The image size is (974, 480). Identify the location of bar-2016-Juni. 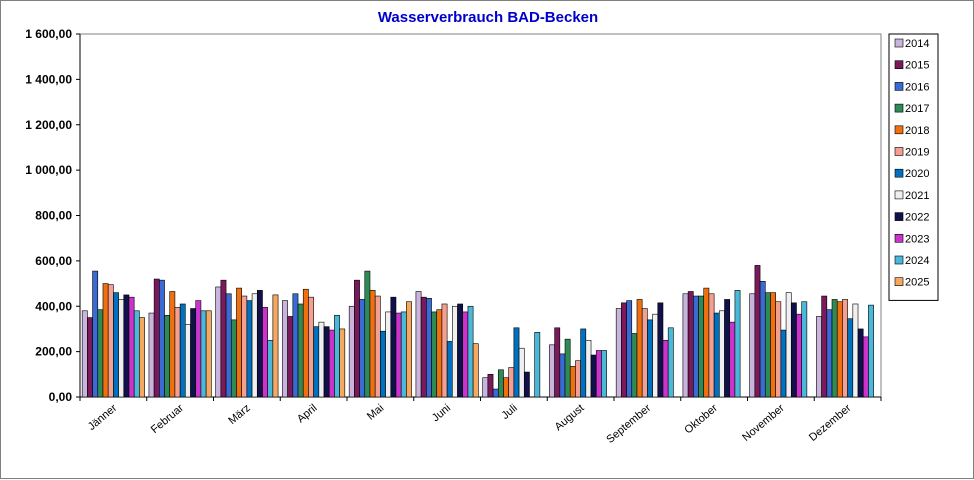
(429, 348).